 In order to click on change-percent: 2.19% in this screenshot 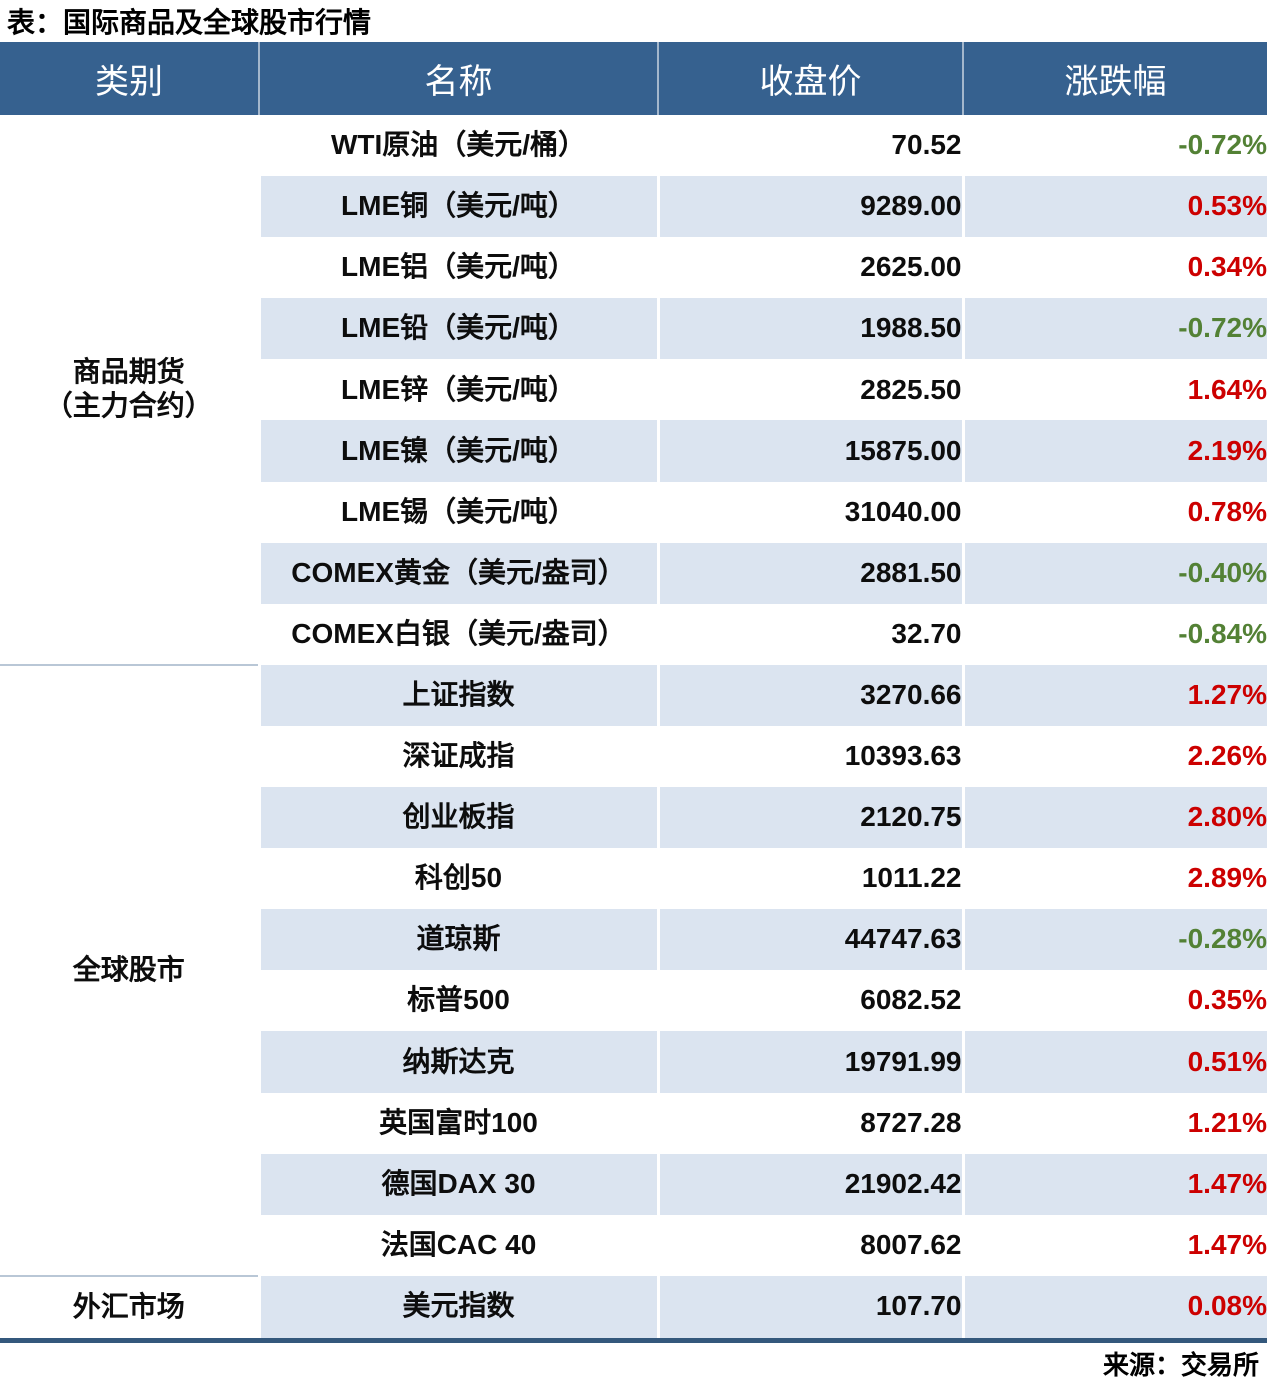, I will do `click(1114, 451)`.